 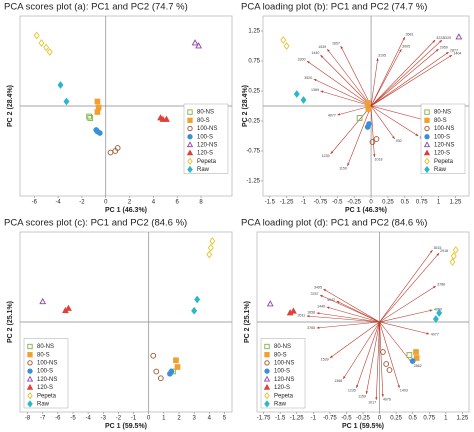 I want to click on y-tick-label: 0.75, so click(x=254, y=62).